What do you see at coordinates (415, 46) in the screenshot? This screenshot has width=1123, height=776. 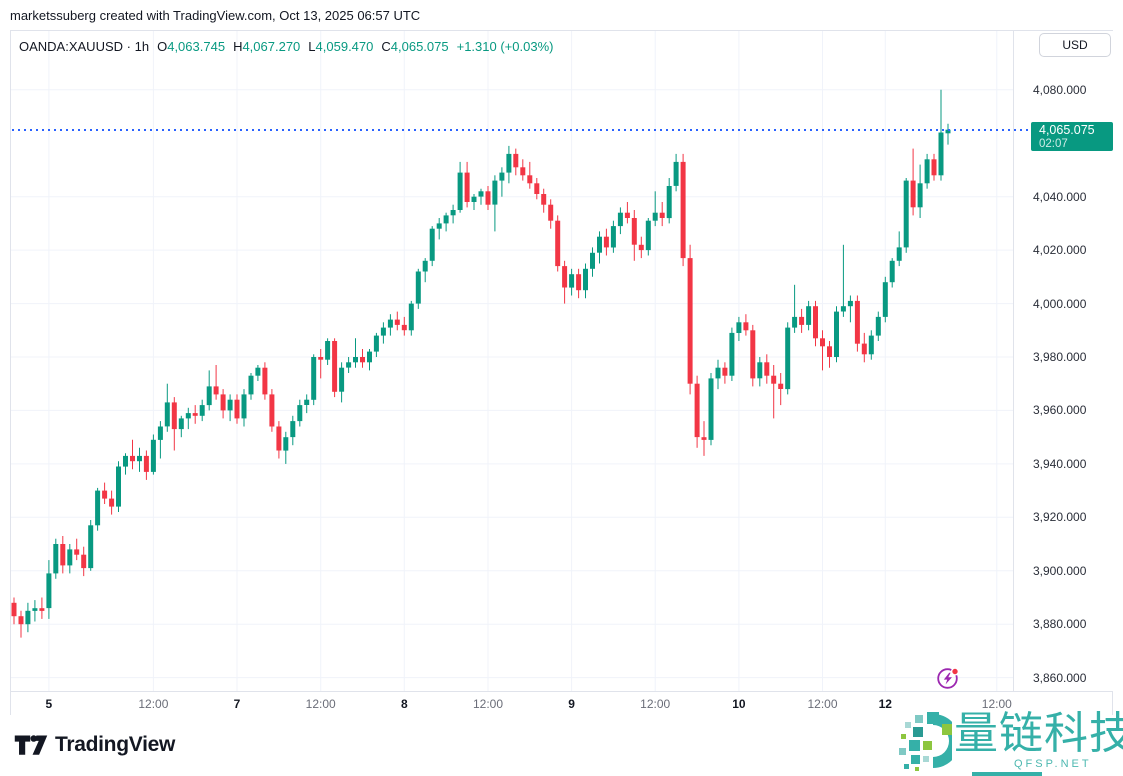 I see `ohlc-close: C4,065.075` at bounding box center [415, 46].